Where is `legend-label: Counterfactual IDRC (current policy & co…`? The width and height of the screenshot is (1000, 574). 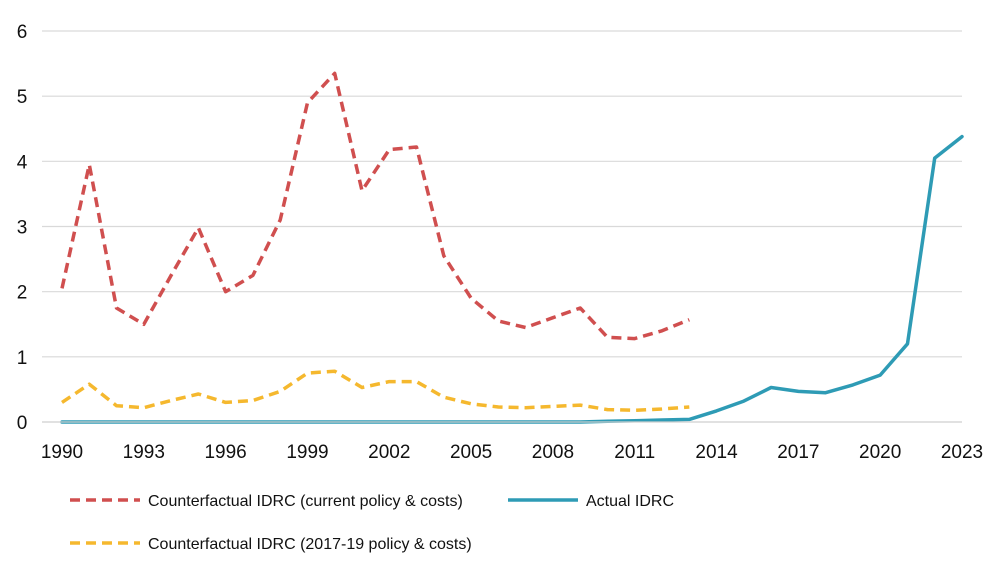 legend-label: Counterfactual IDRC (current policy & co… is located at coordinates (305, 501).